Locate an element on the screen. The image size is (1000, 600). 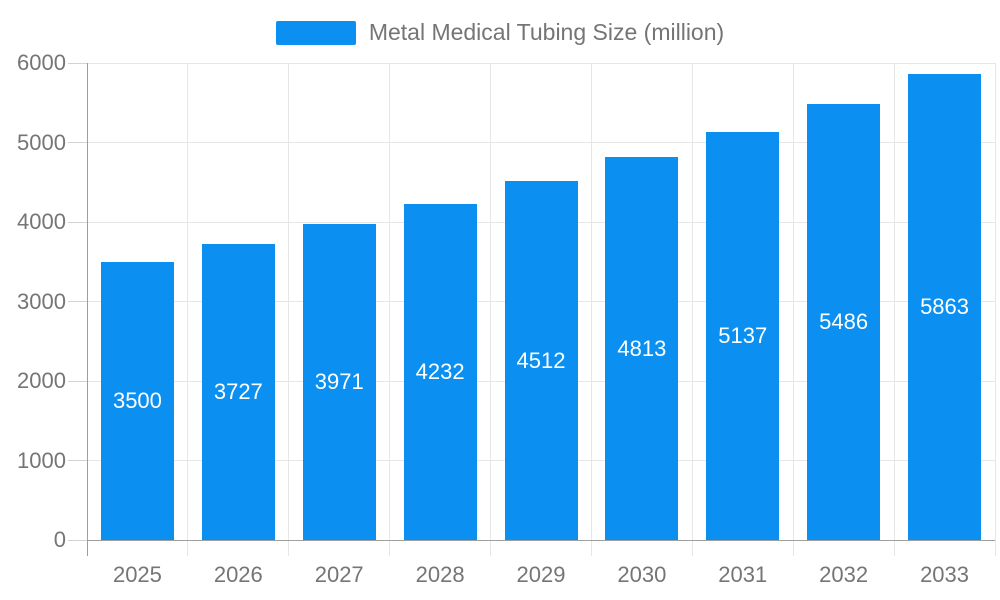
bar-value-label: 4512 is located at coordinates (541, 360).